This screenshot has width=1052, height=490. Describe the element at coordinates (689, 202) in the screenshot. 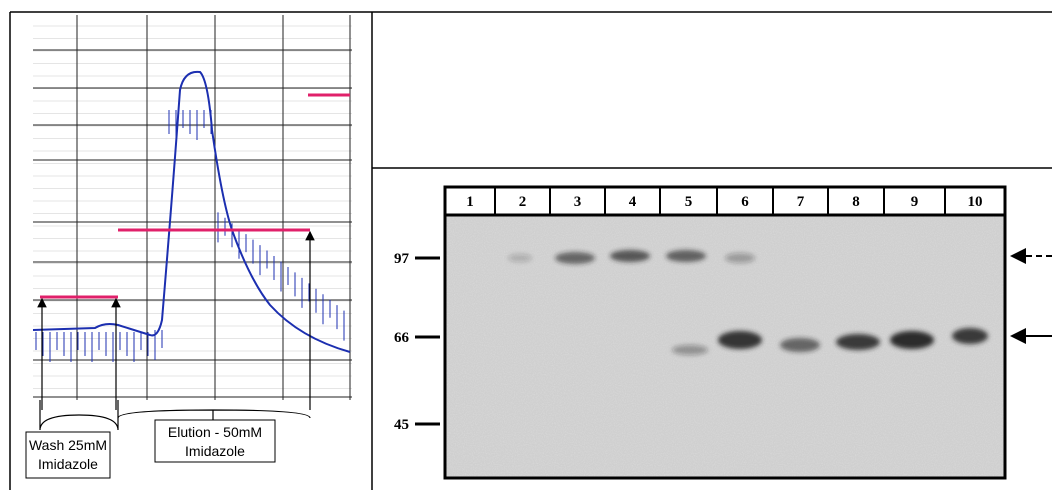

I see `lane-label: 5` at that location.